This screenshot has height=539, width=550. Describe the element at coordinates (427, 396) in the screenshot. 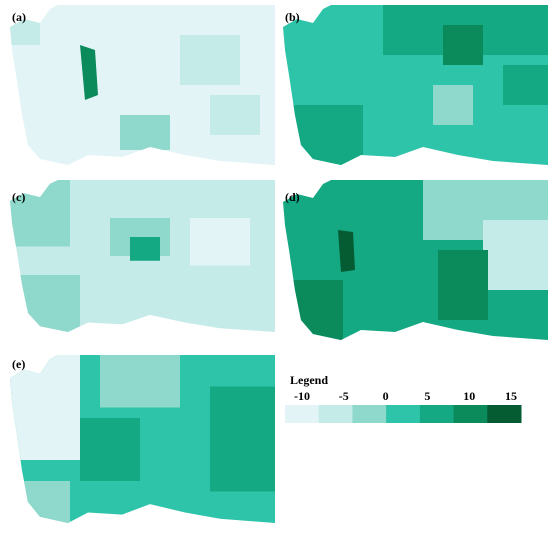

I see `legend-tick-label: 5` at that location.